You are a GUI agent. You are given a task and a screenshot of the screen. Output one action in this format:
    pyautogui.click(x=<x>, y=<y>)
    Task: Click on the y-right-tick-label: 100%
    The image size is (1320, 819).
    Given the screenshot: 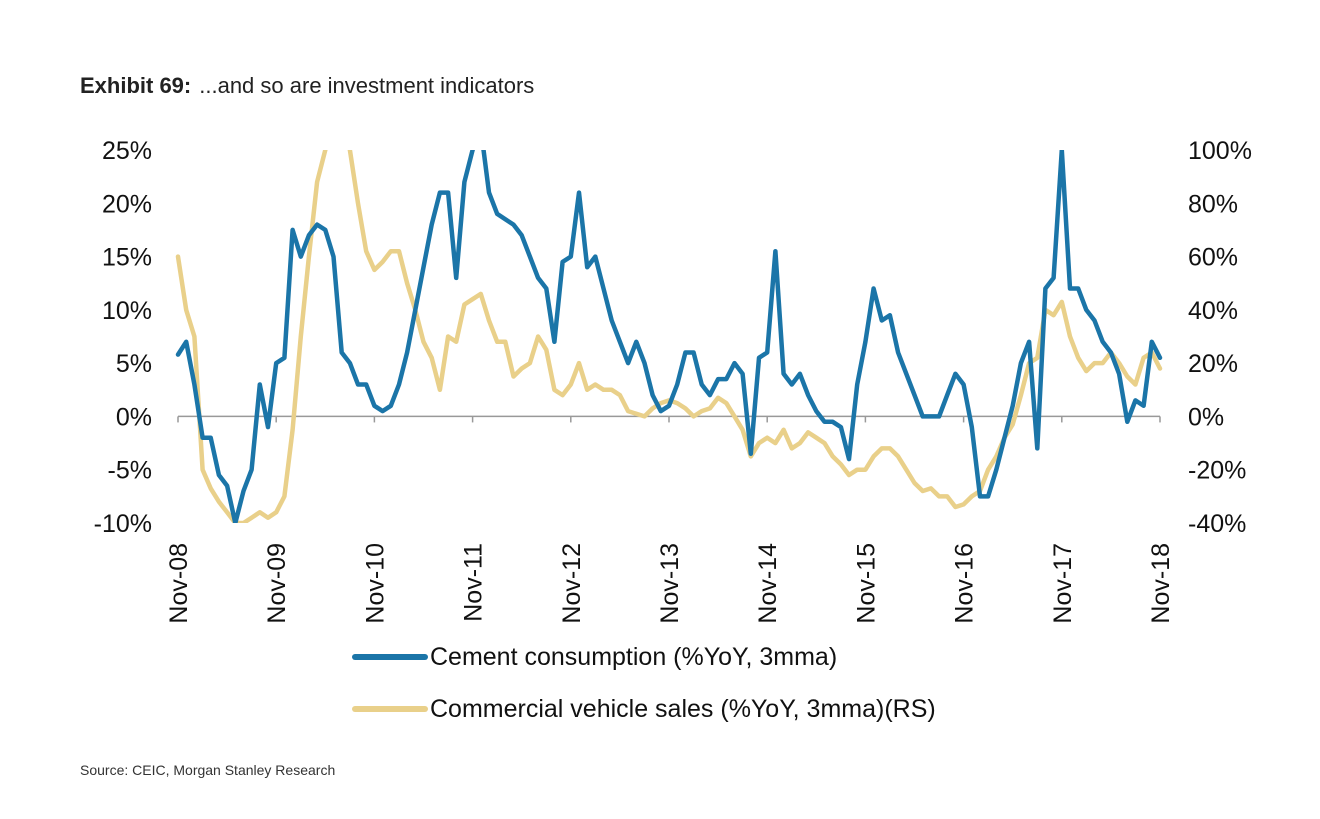 What is the action you would take?
    pyautogui.click(x=1220, y=151)
    